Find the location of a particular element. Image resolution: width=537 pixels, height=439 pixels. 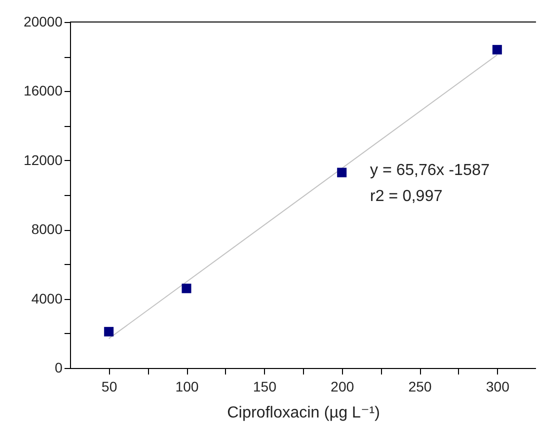

x-tick-label: 100 is located at coordinates (187, 386).